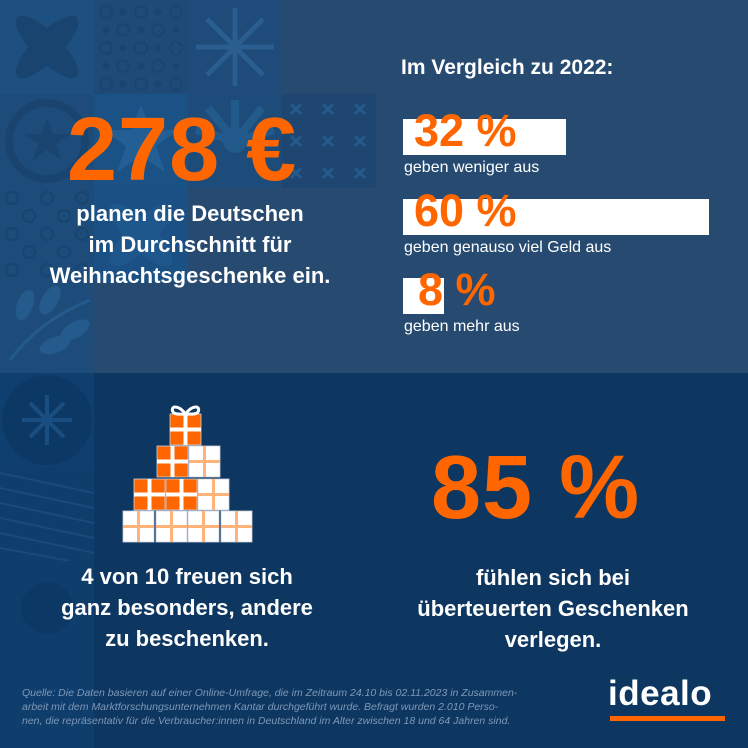 The image size is (748, 748). What do you see at coordinates (185, 410) in the screenshot?
I see `gift-bow-icon` at bounding box center [185, 410].